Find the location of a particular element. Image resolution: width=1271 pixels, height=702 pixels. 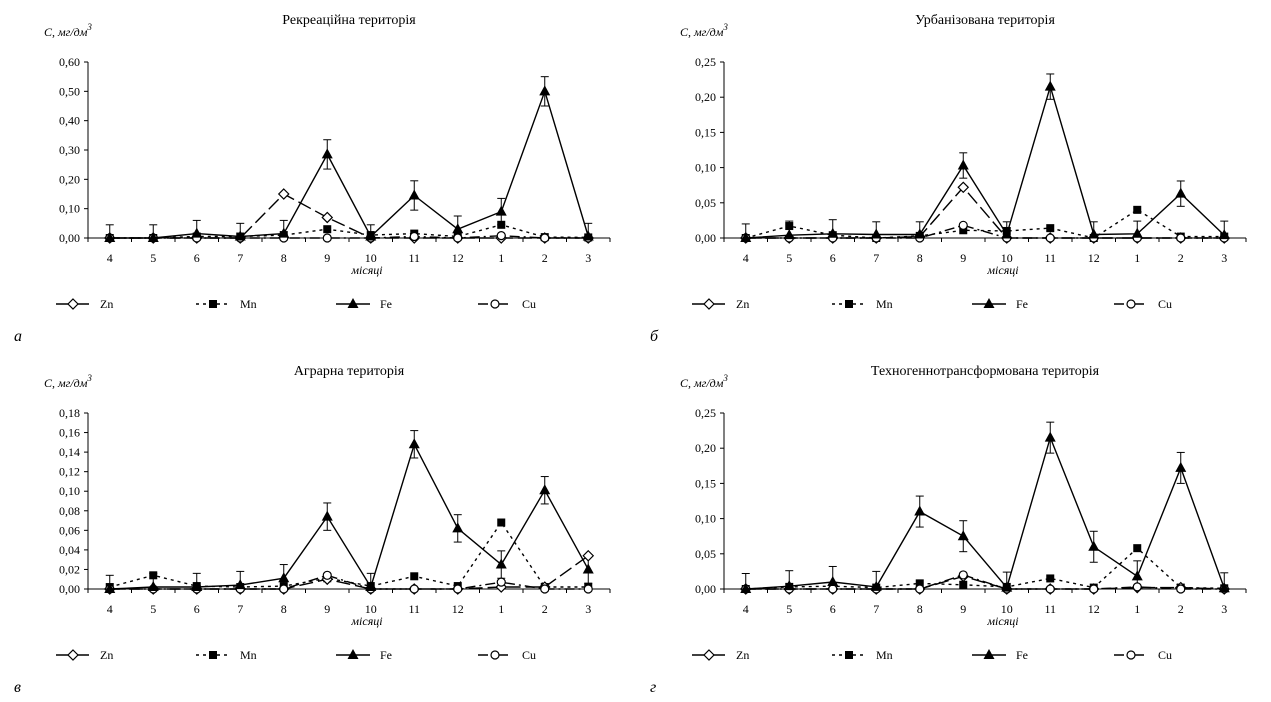

series-cu is located at coordinates (985, 231).